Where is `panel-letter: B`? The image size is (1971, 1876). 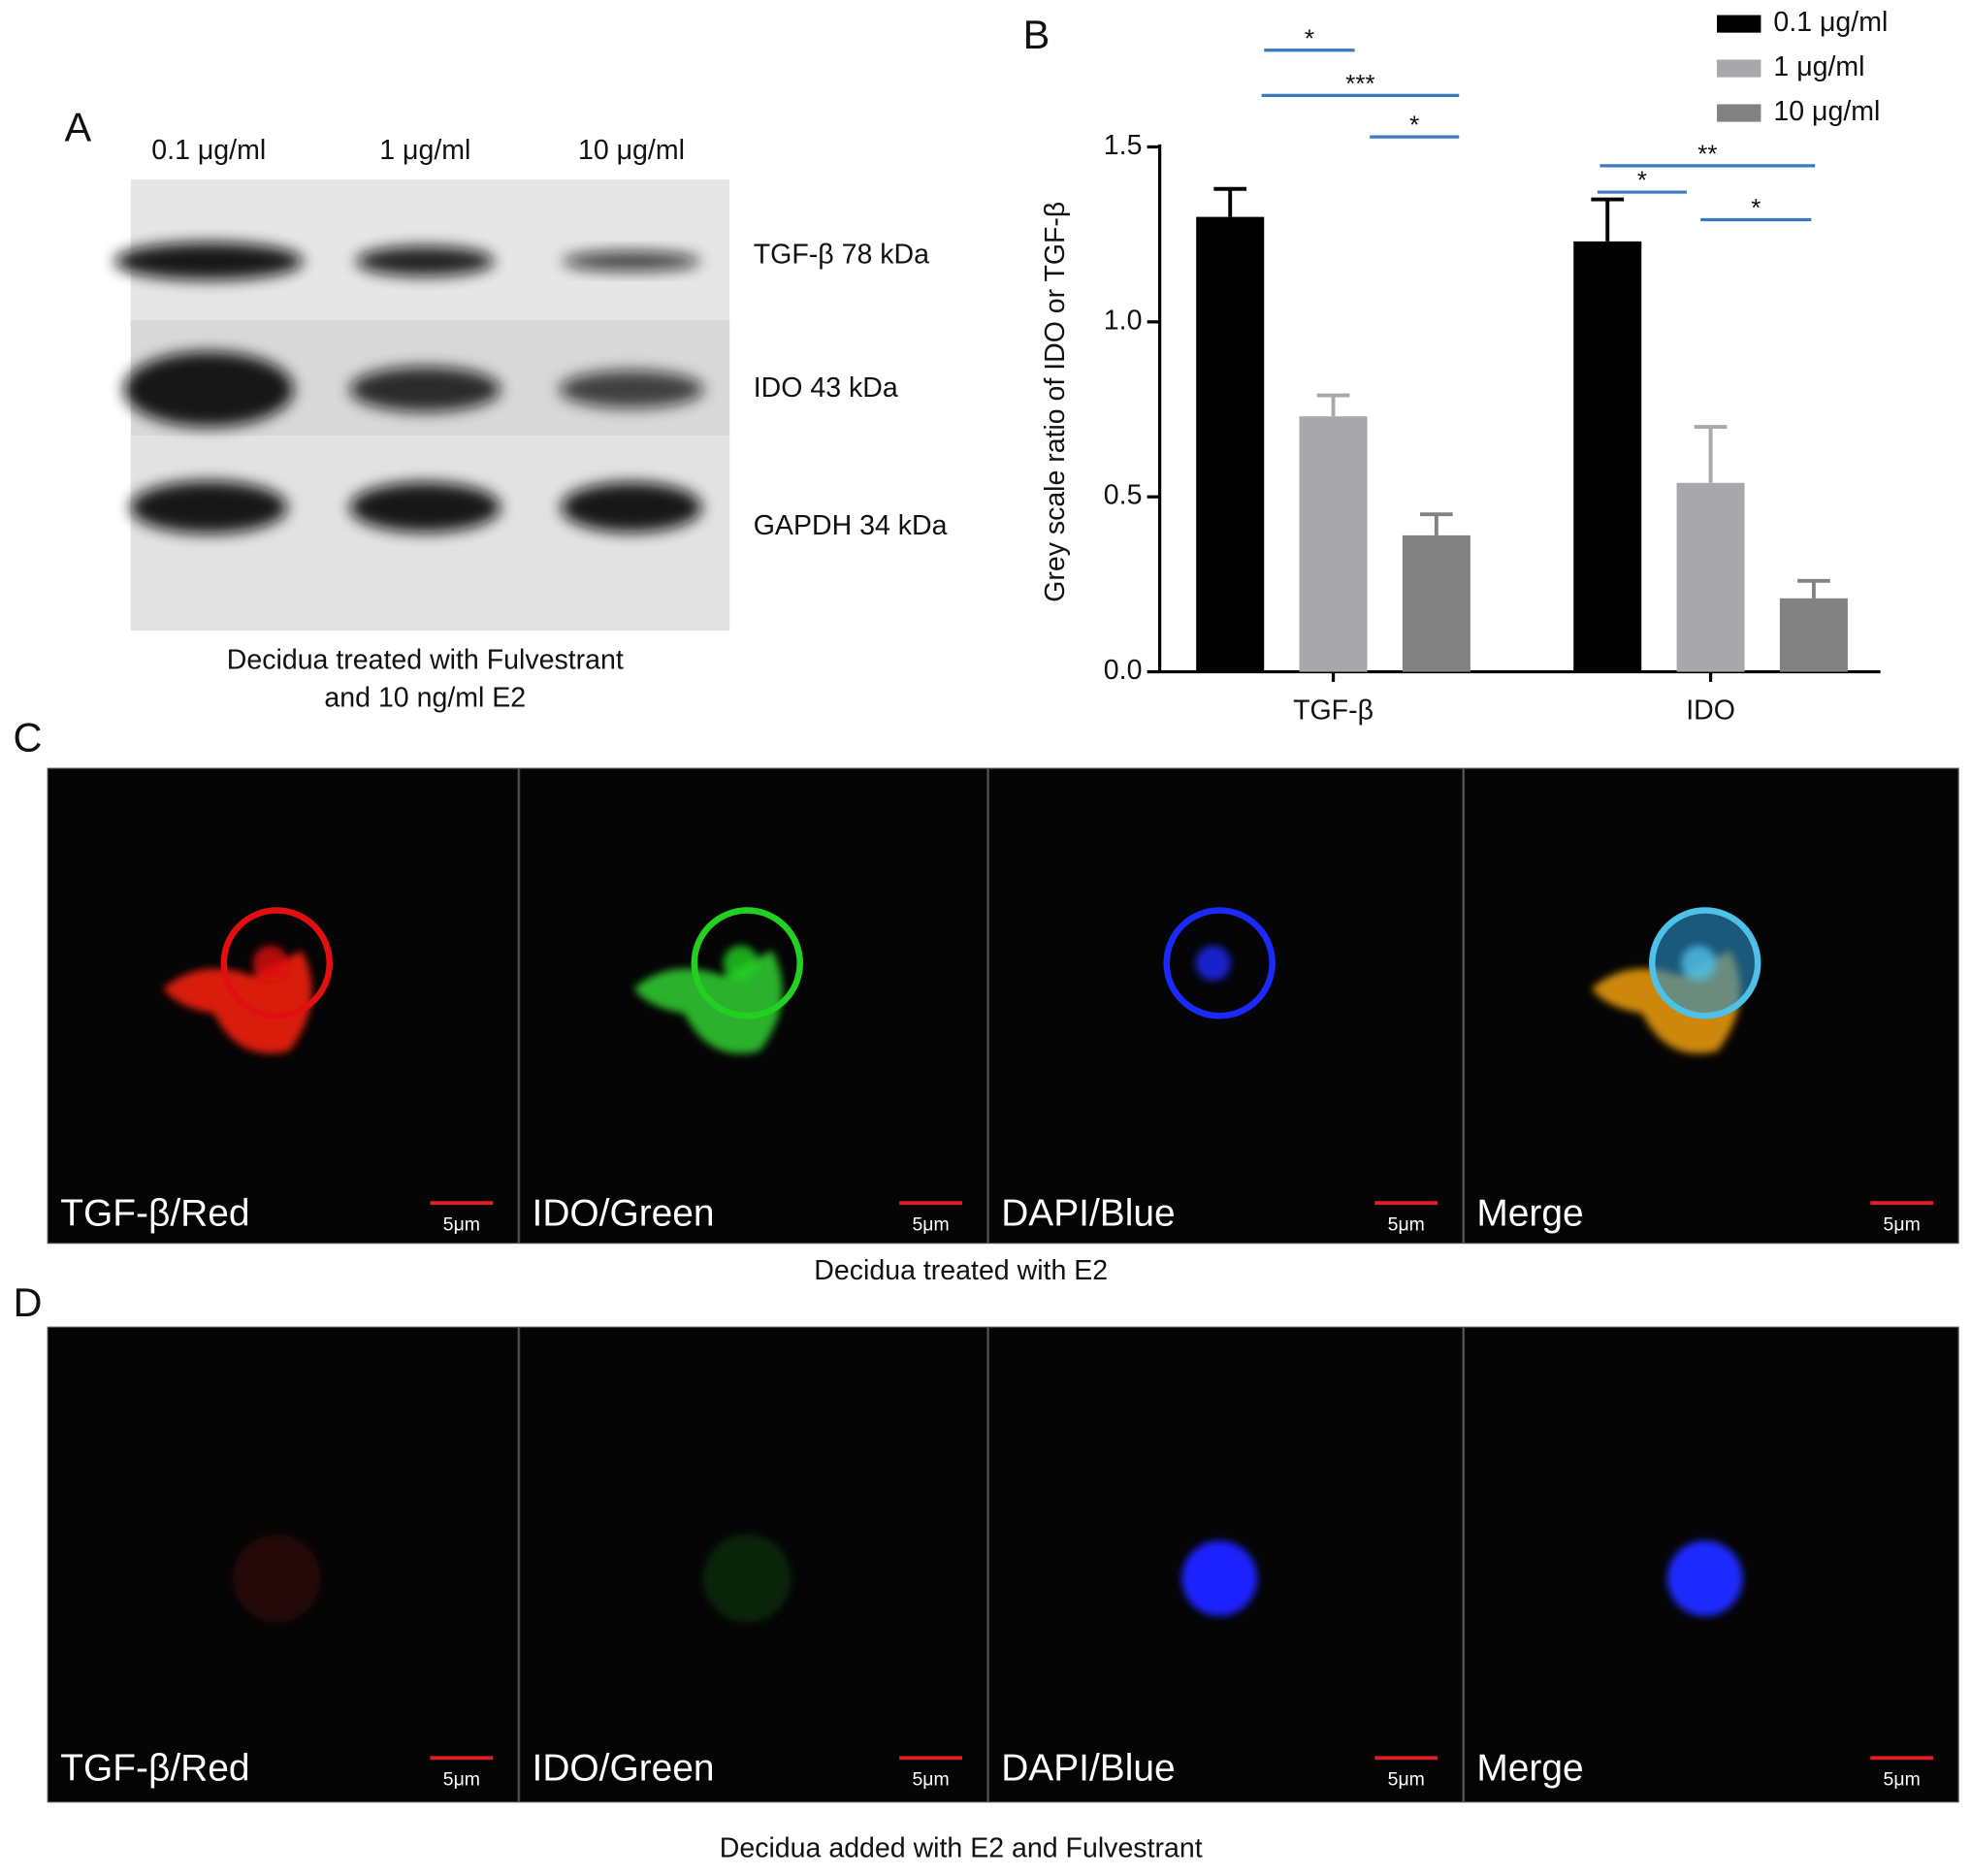
panel-letter: B is located at coordinates (1036, 34).